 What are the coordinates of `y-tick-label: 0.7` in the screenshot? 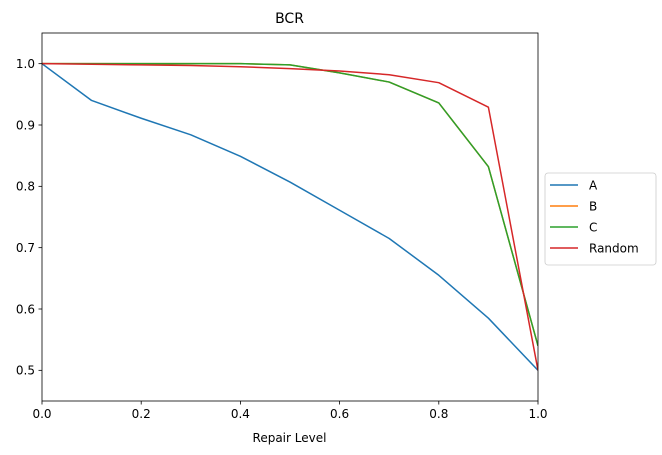 It's located at (25, 248).